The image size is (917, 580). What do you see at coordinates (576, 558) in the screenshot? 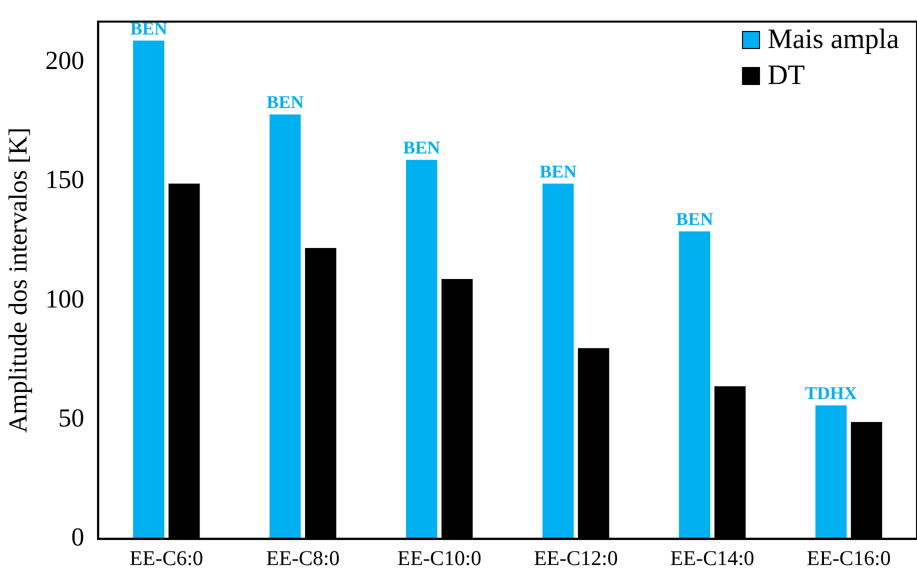
I see `x-tick-label: EE-C12:0` at bounding box center [576, 558].